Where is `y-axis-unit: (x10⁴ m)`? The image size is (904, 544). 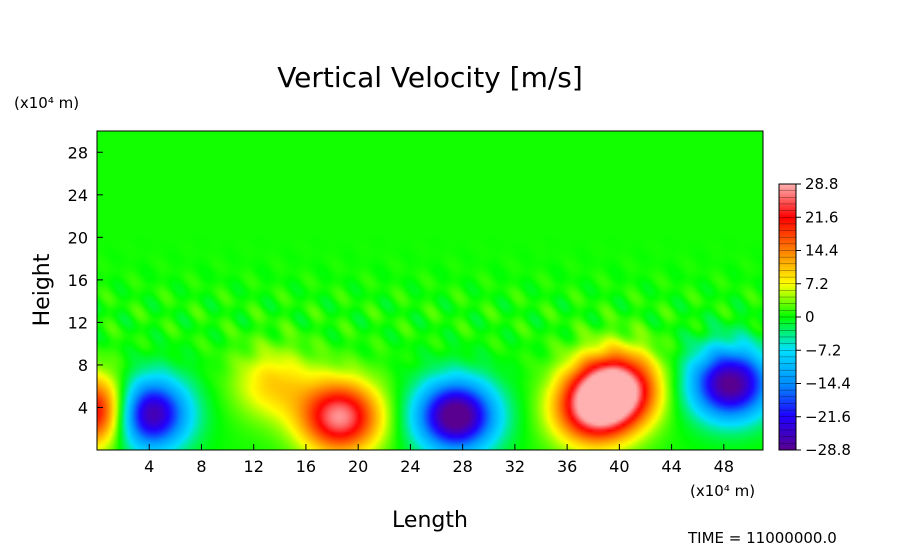 y-axis-unit: (x10⁴ m) is located at coordinates (46, 103).